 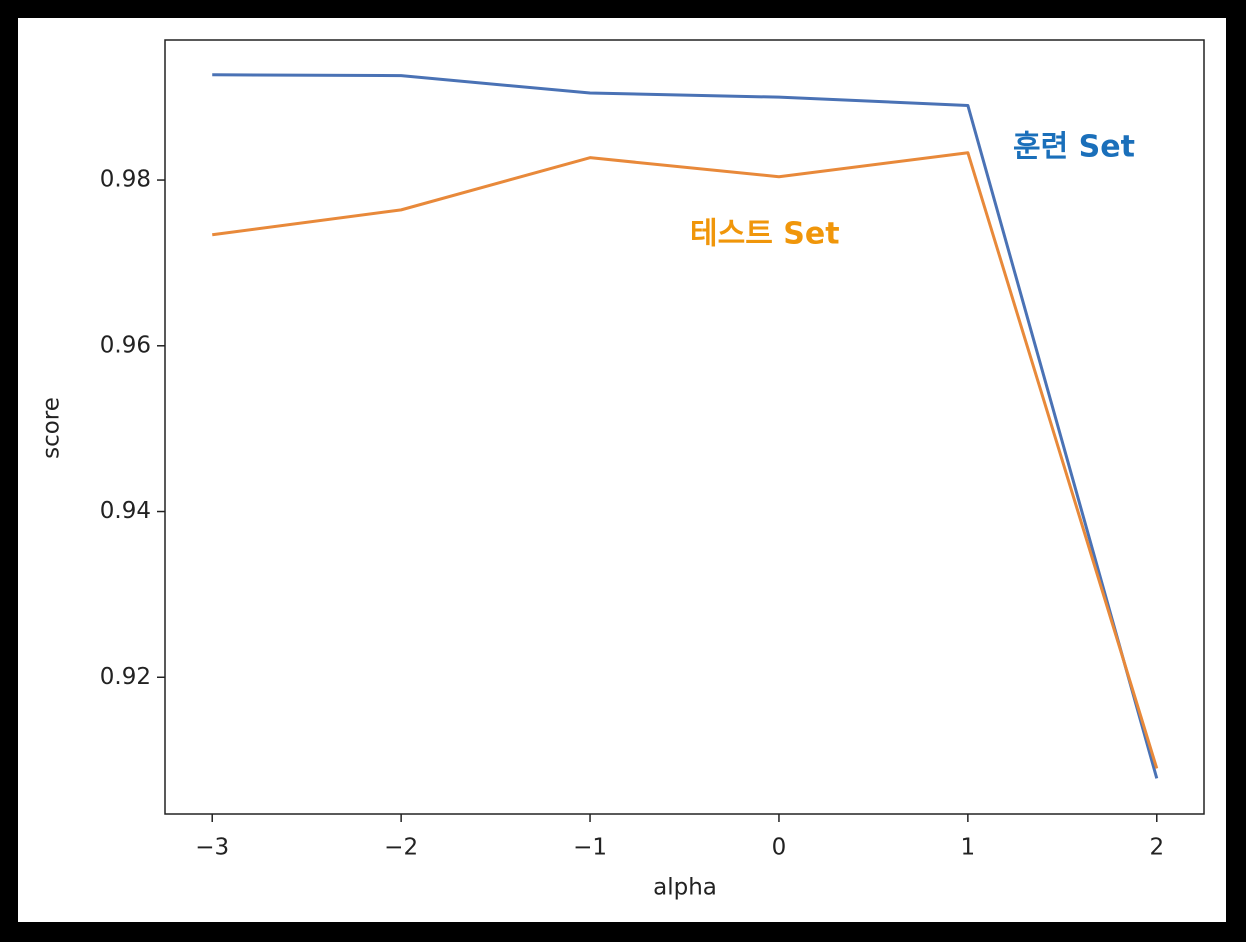 What do you see at coordinates (765, 234) in the screenshot?
I see `series-label: 테스트 Set` at bounding box center [765, 234].